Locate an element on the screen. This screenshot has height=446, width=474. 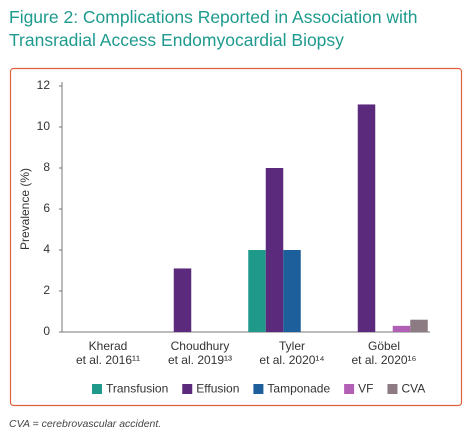
y-tick-label: 12 is located at coordinates (44, 85).